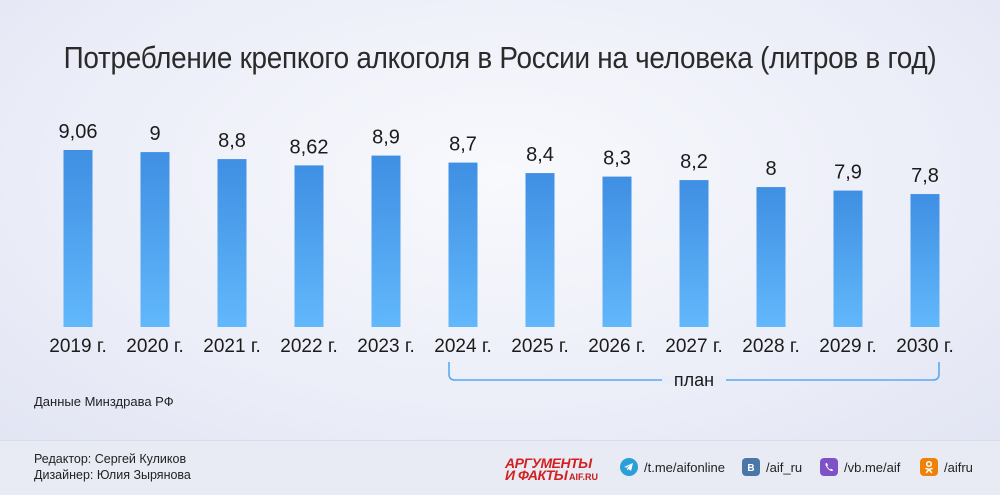 Image resolution: width=1000 pixels, height=495 pixels. Describe the element at coordinates (617, 159) in the screenshot. I see `value-label-8: 8,3` at that location.